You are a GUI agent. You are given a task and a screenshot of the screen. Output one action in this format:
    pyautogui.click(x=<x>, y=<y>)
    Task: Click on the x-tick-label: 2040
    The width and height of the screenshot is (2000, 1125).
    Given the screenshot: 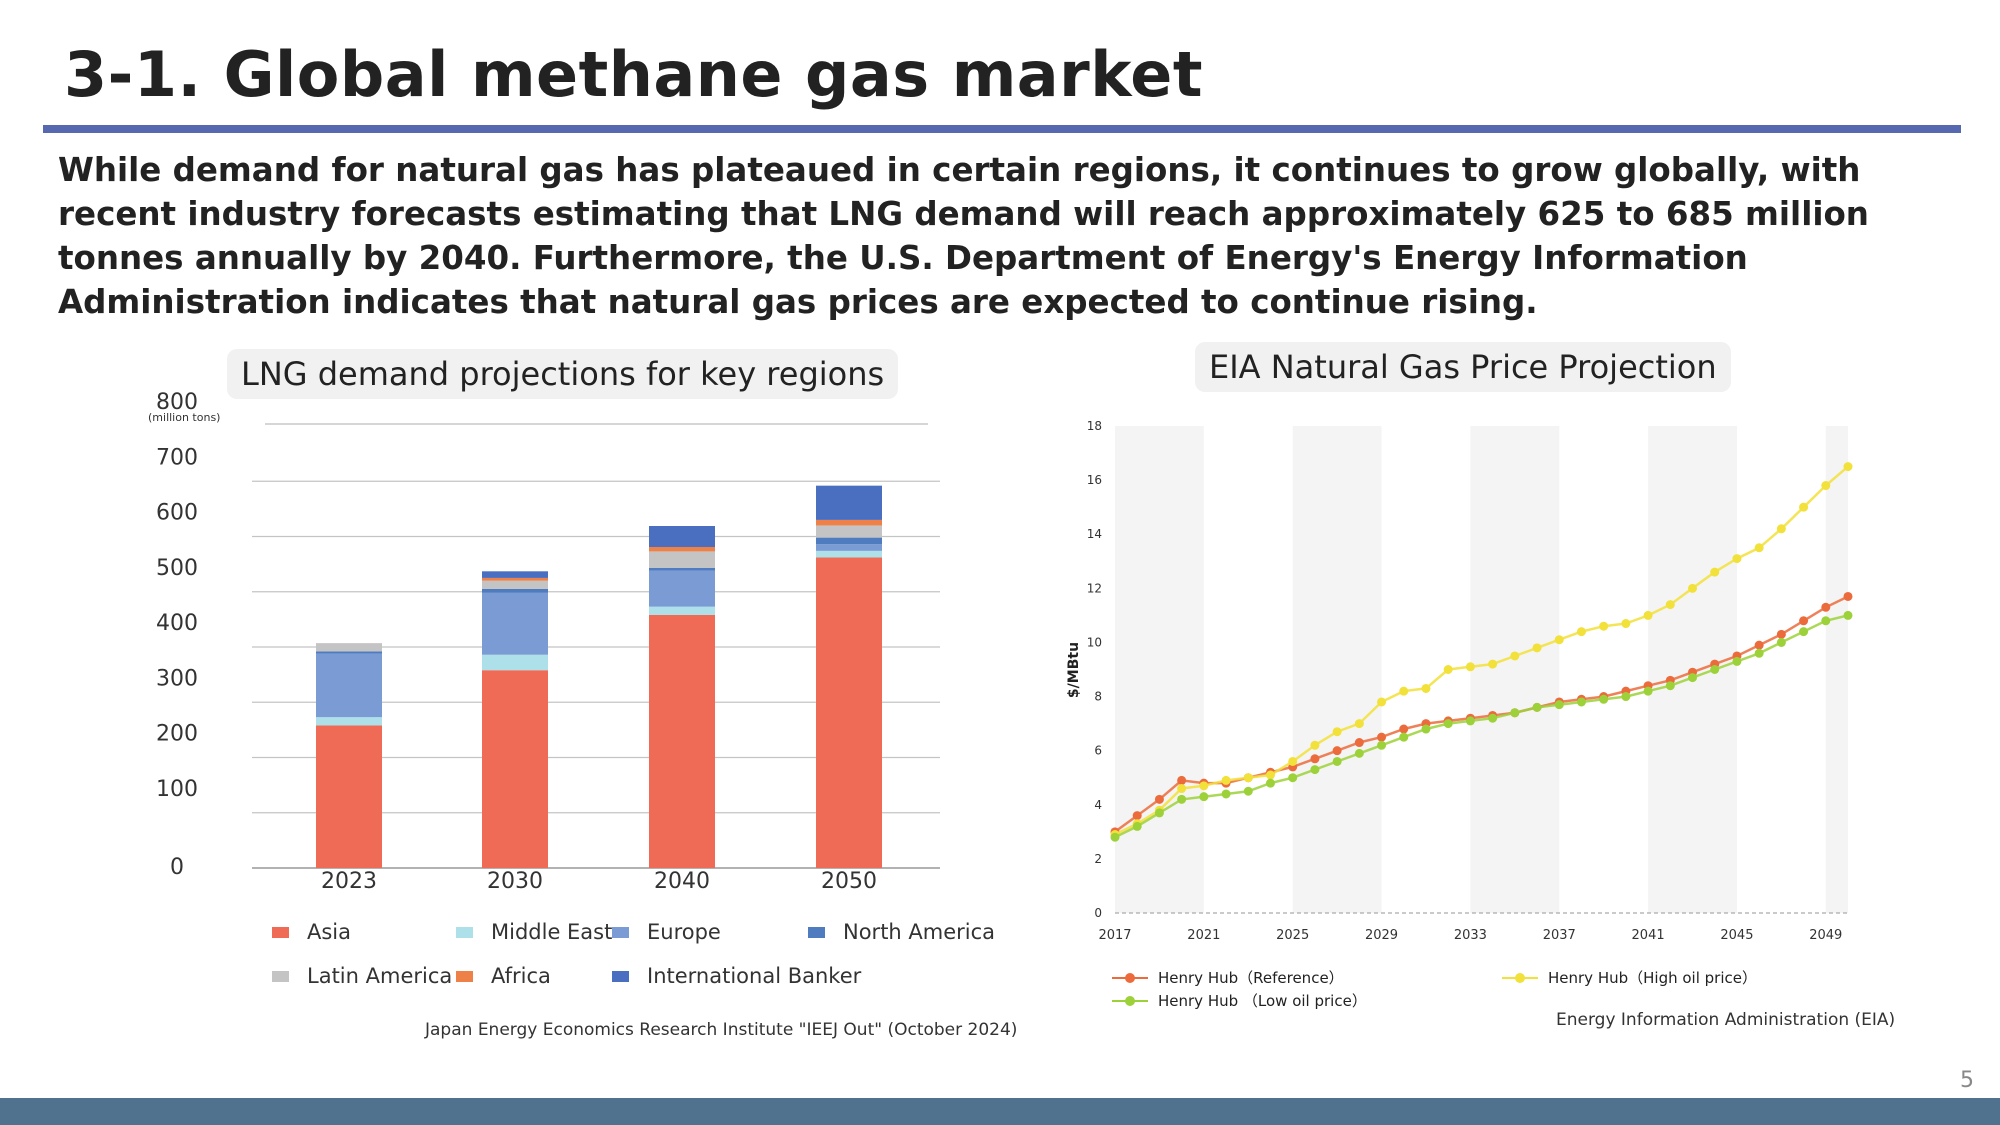 What is the action you would take?
    pyautogui.click(x=682, y=881)
    